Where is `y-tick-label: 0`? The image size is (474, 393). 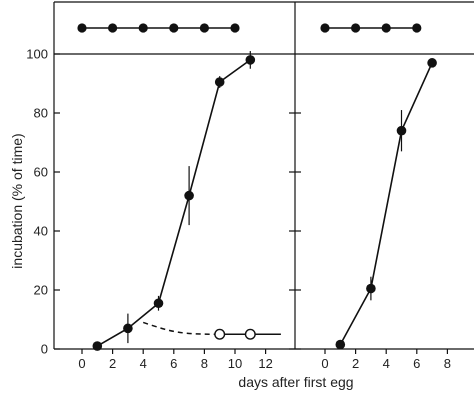
y-tick-label: 0 is located at coordinates (44, 349).